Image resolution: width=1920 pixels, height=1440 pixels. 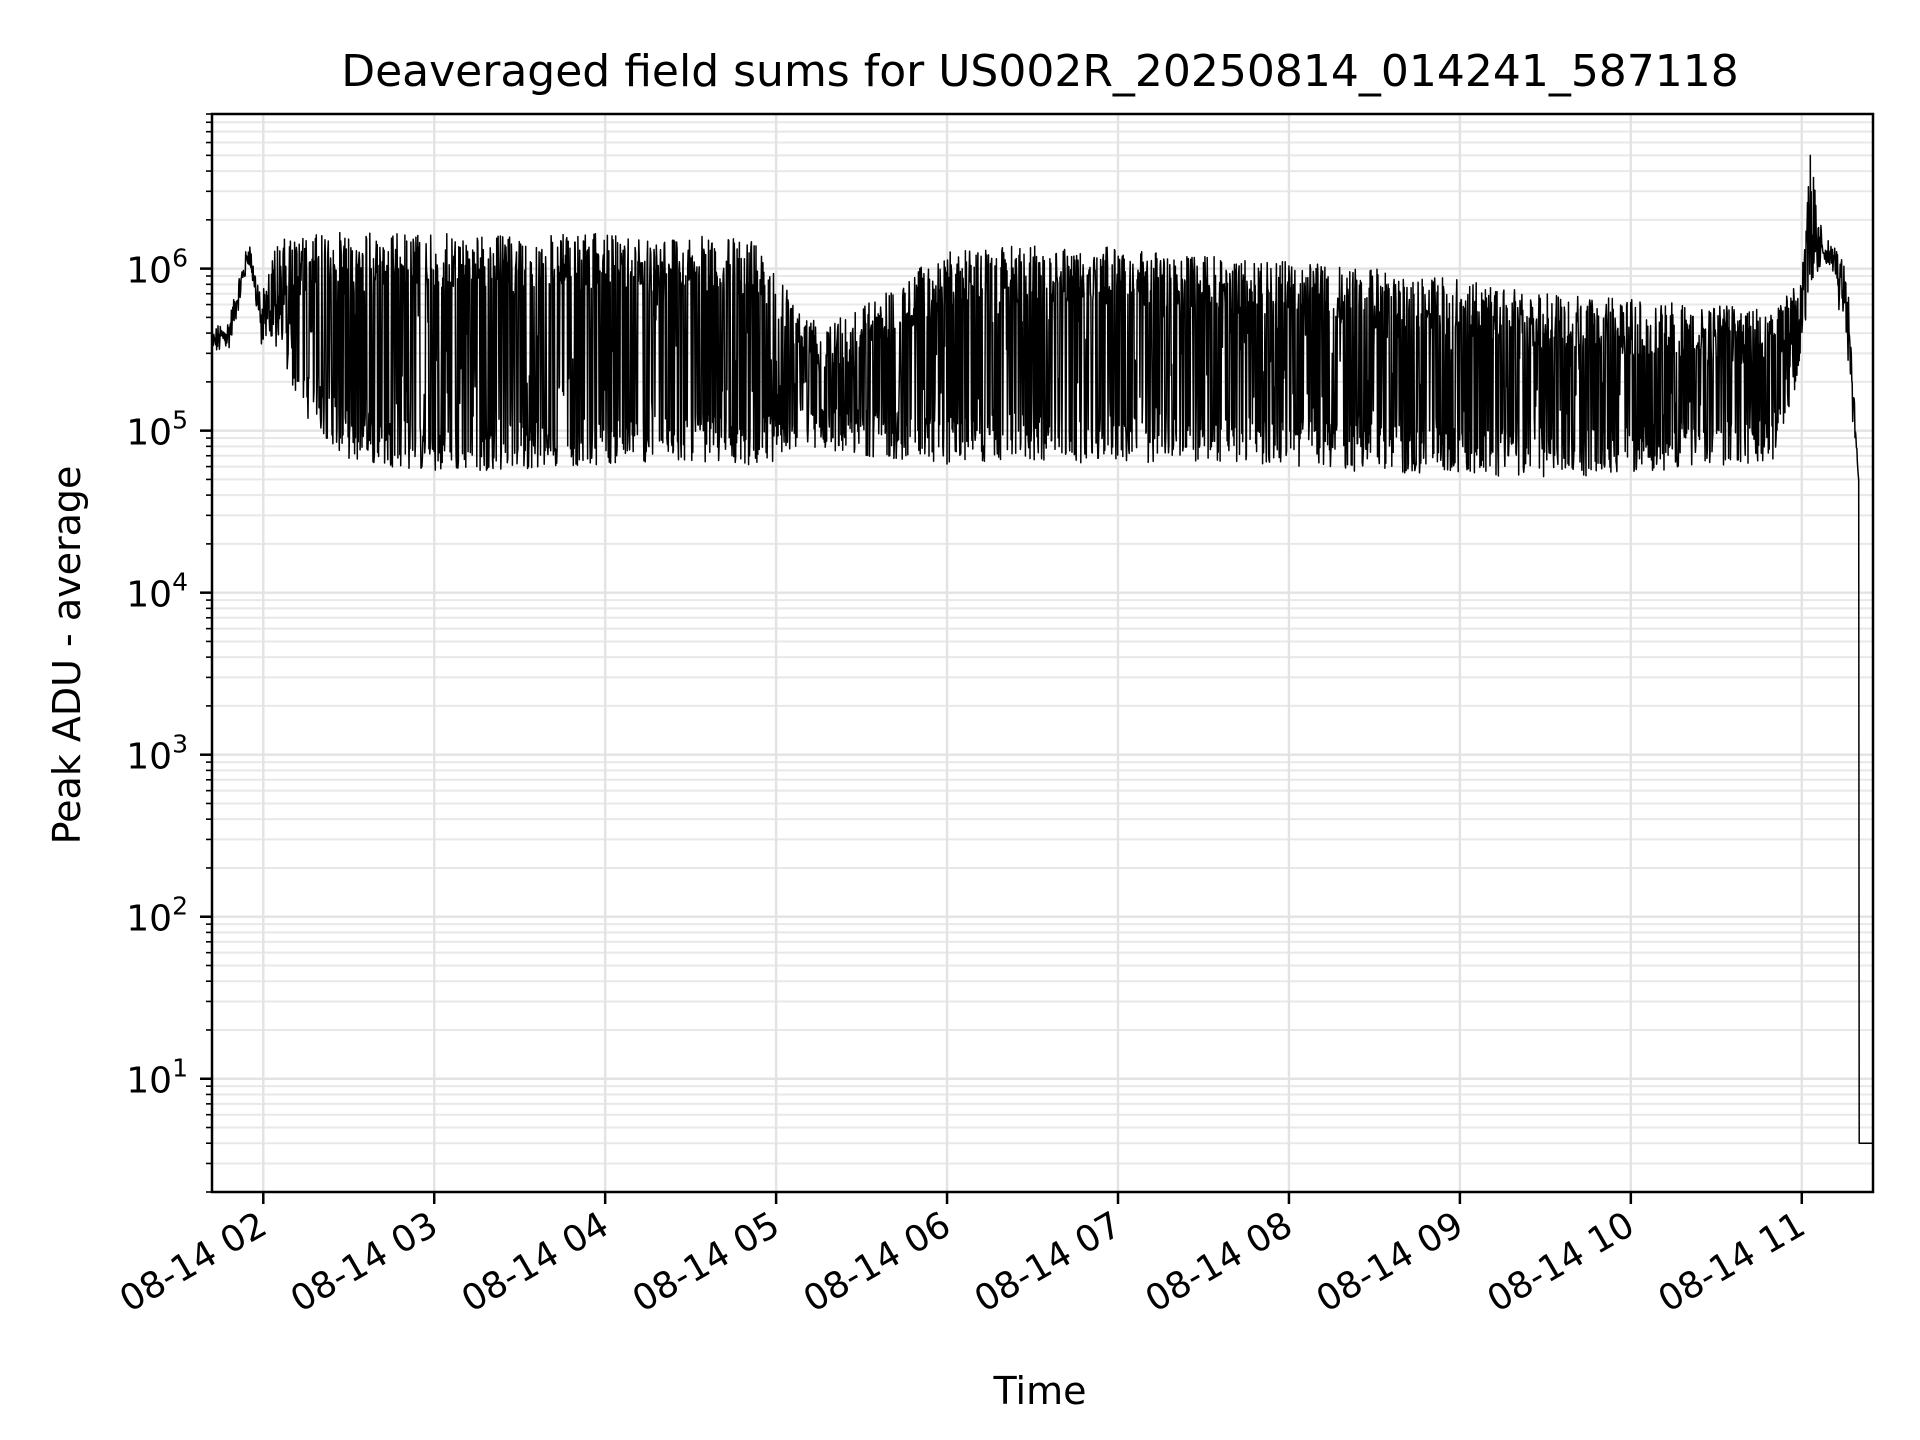 I want to click on y-tick-label: 10³, so click(x=157, y=754).